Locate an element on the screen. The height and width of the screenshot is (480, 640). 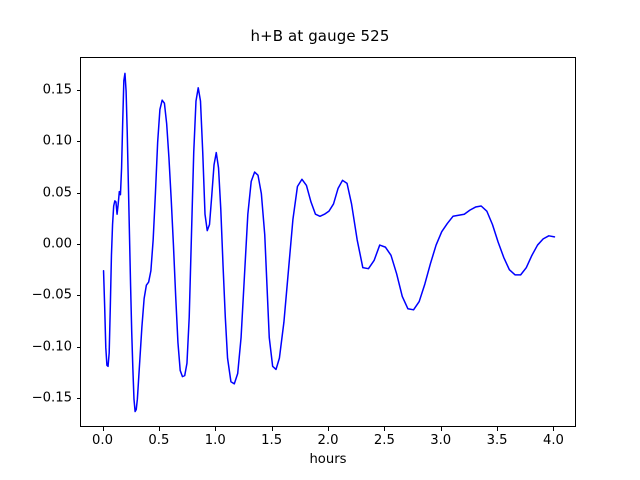
y-axis-tick-label: 0.10 is located at coordinates (57, 141).